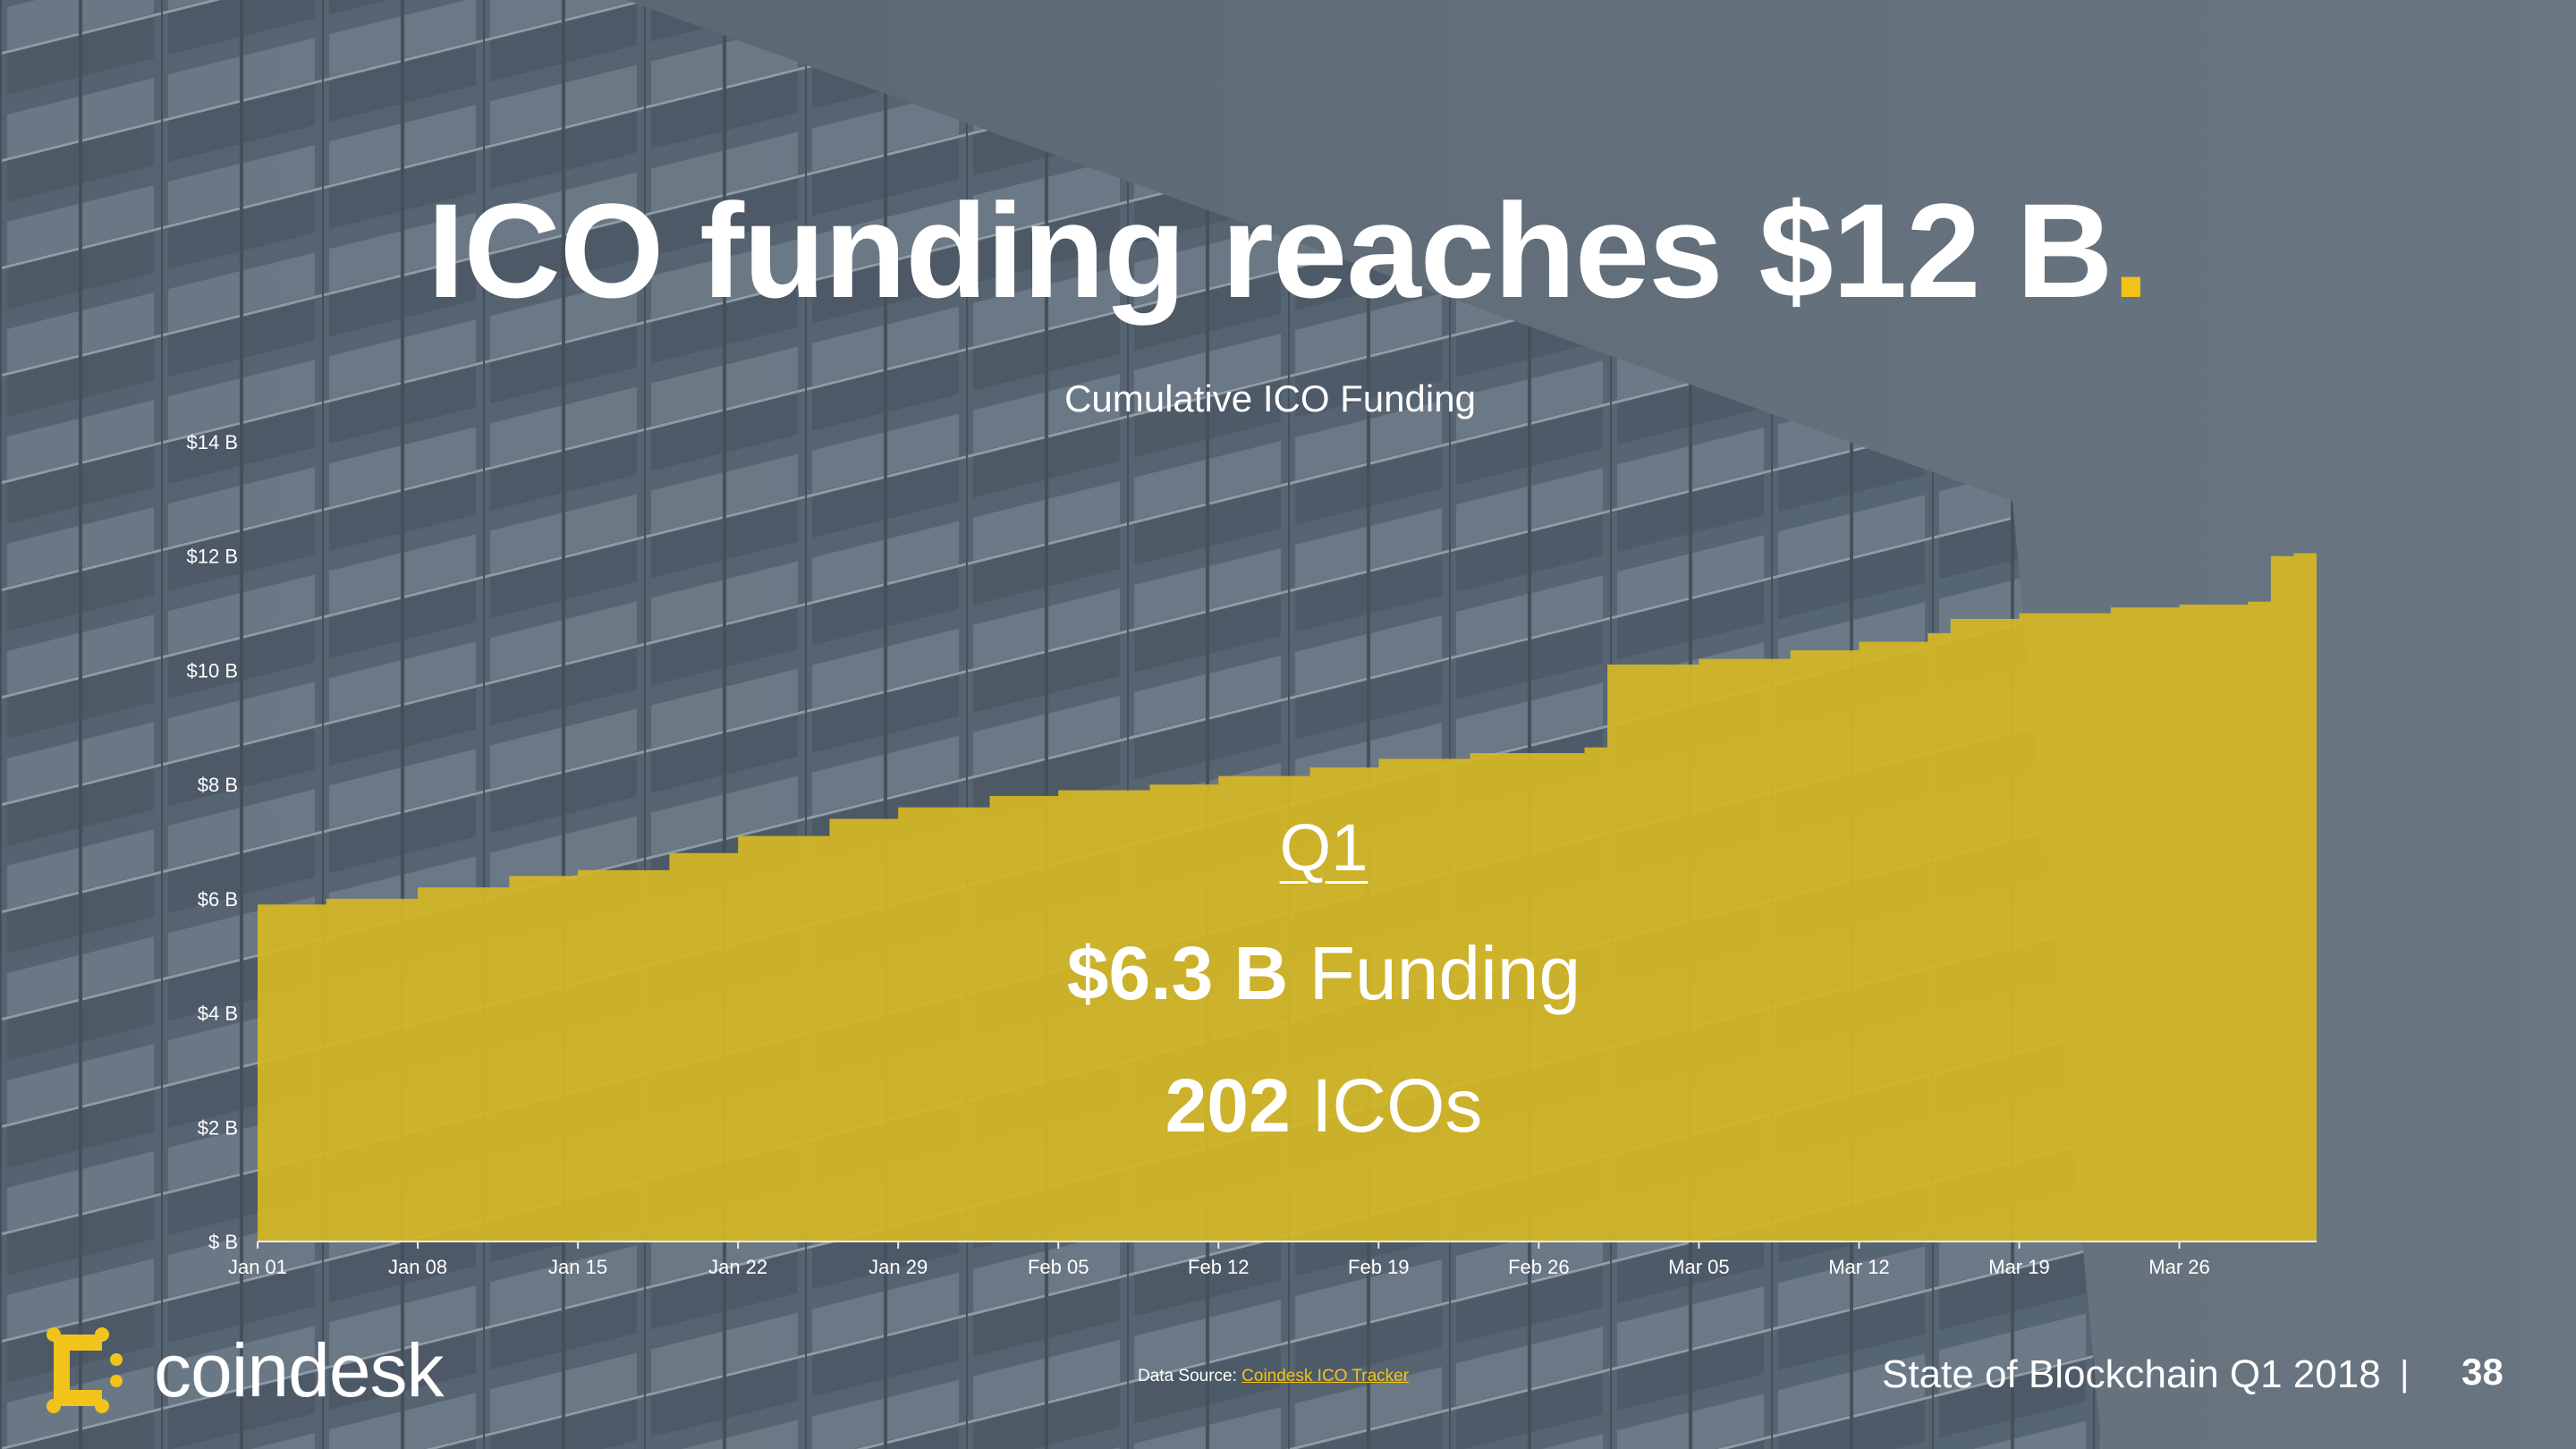 The image size is (2576, 1449). Describe the element at coordinates (898, 1267) in the screenshot. I see `x-tick-label: Jan 29` at that location.